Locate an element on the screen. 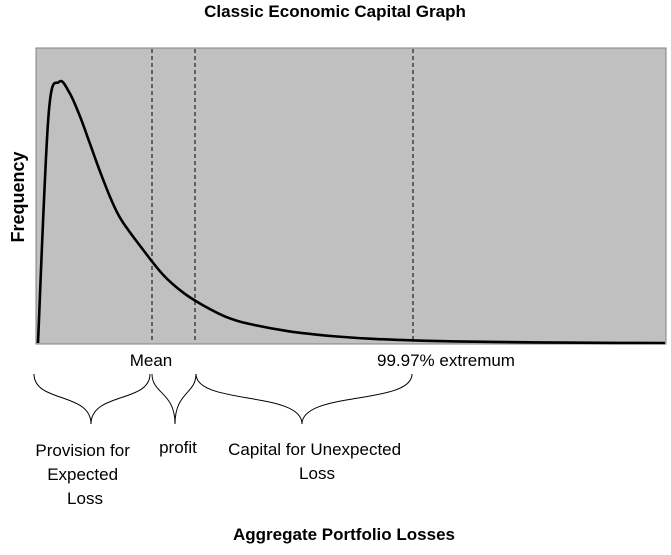  capital-label-line: Capital for Unexpected is located at coordinates (314, 449).